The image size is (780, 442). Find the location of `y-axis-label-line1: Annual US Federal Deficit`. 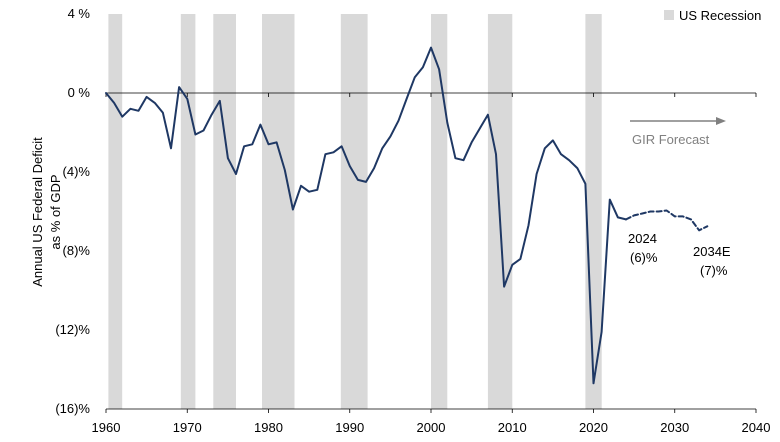

y-axis-label-line1: Annual US Federal Deficit is located at coordinates (37, 212).